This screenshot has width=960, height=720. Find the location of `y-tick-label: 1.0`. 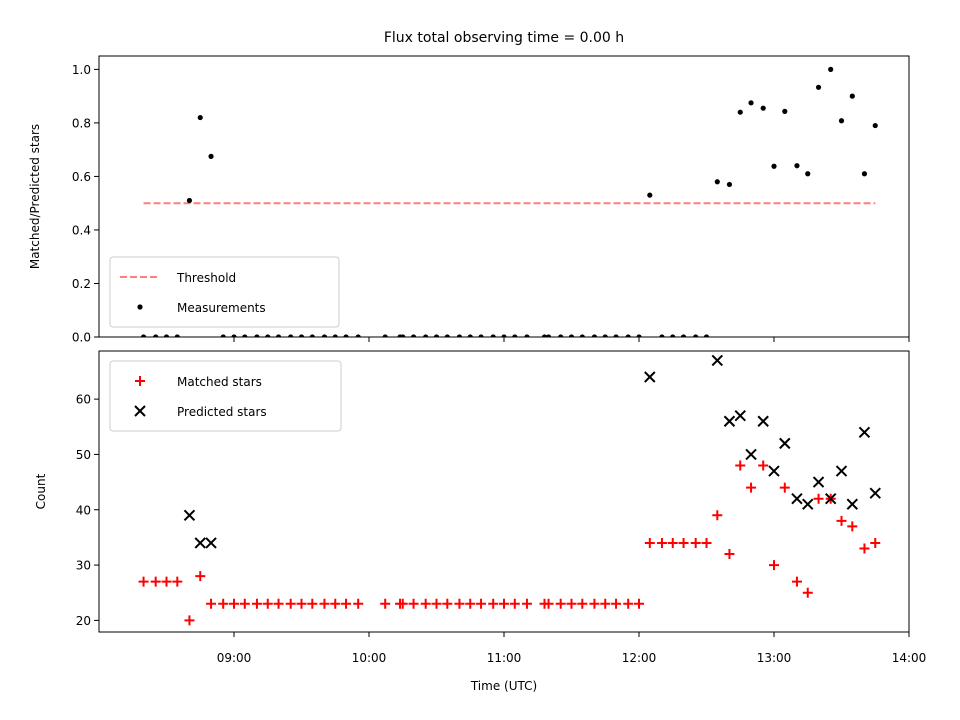

y-tick-label: 1.0 is located at coordinates (81, 70).